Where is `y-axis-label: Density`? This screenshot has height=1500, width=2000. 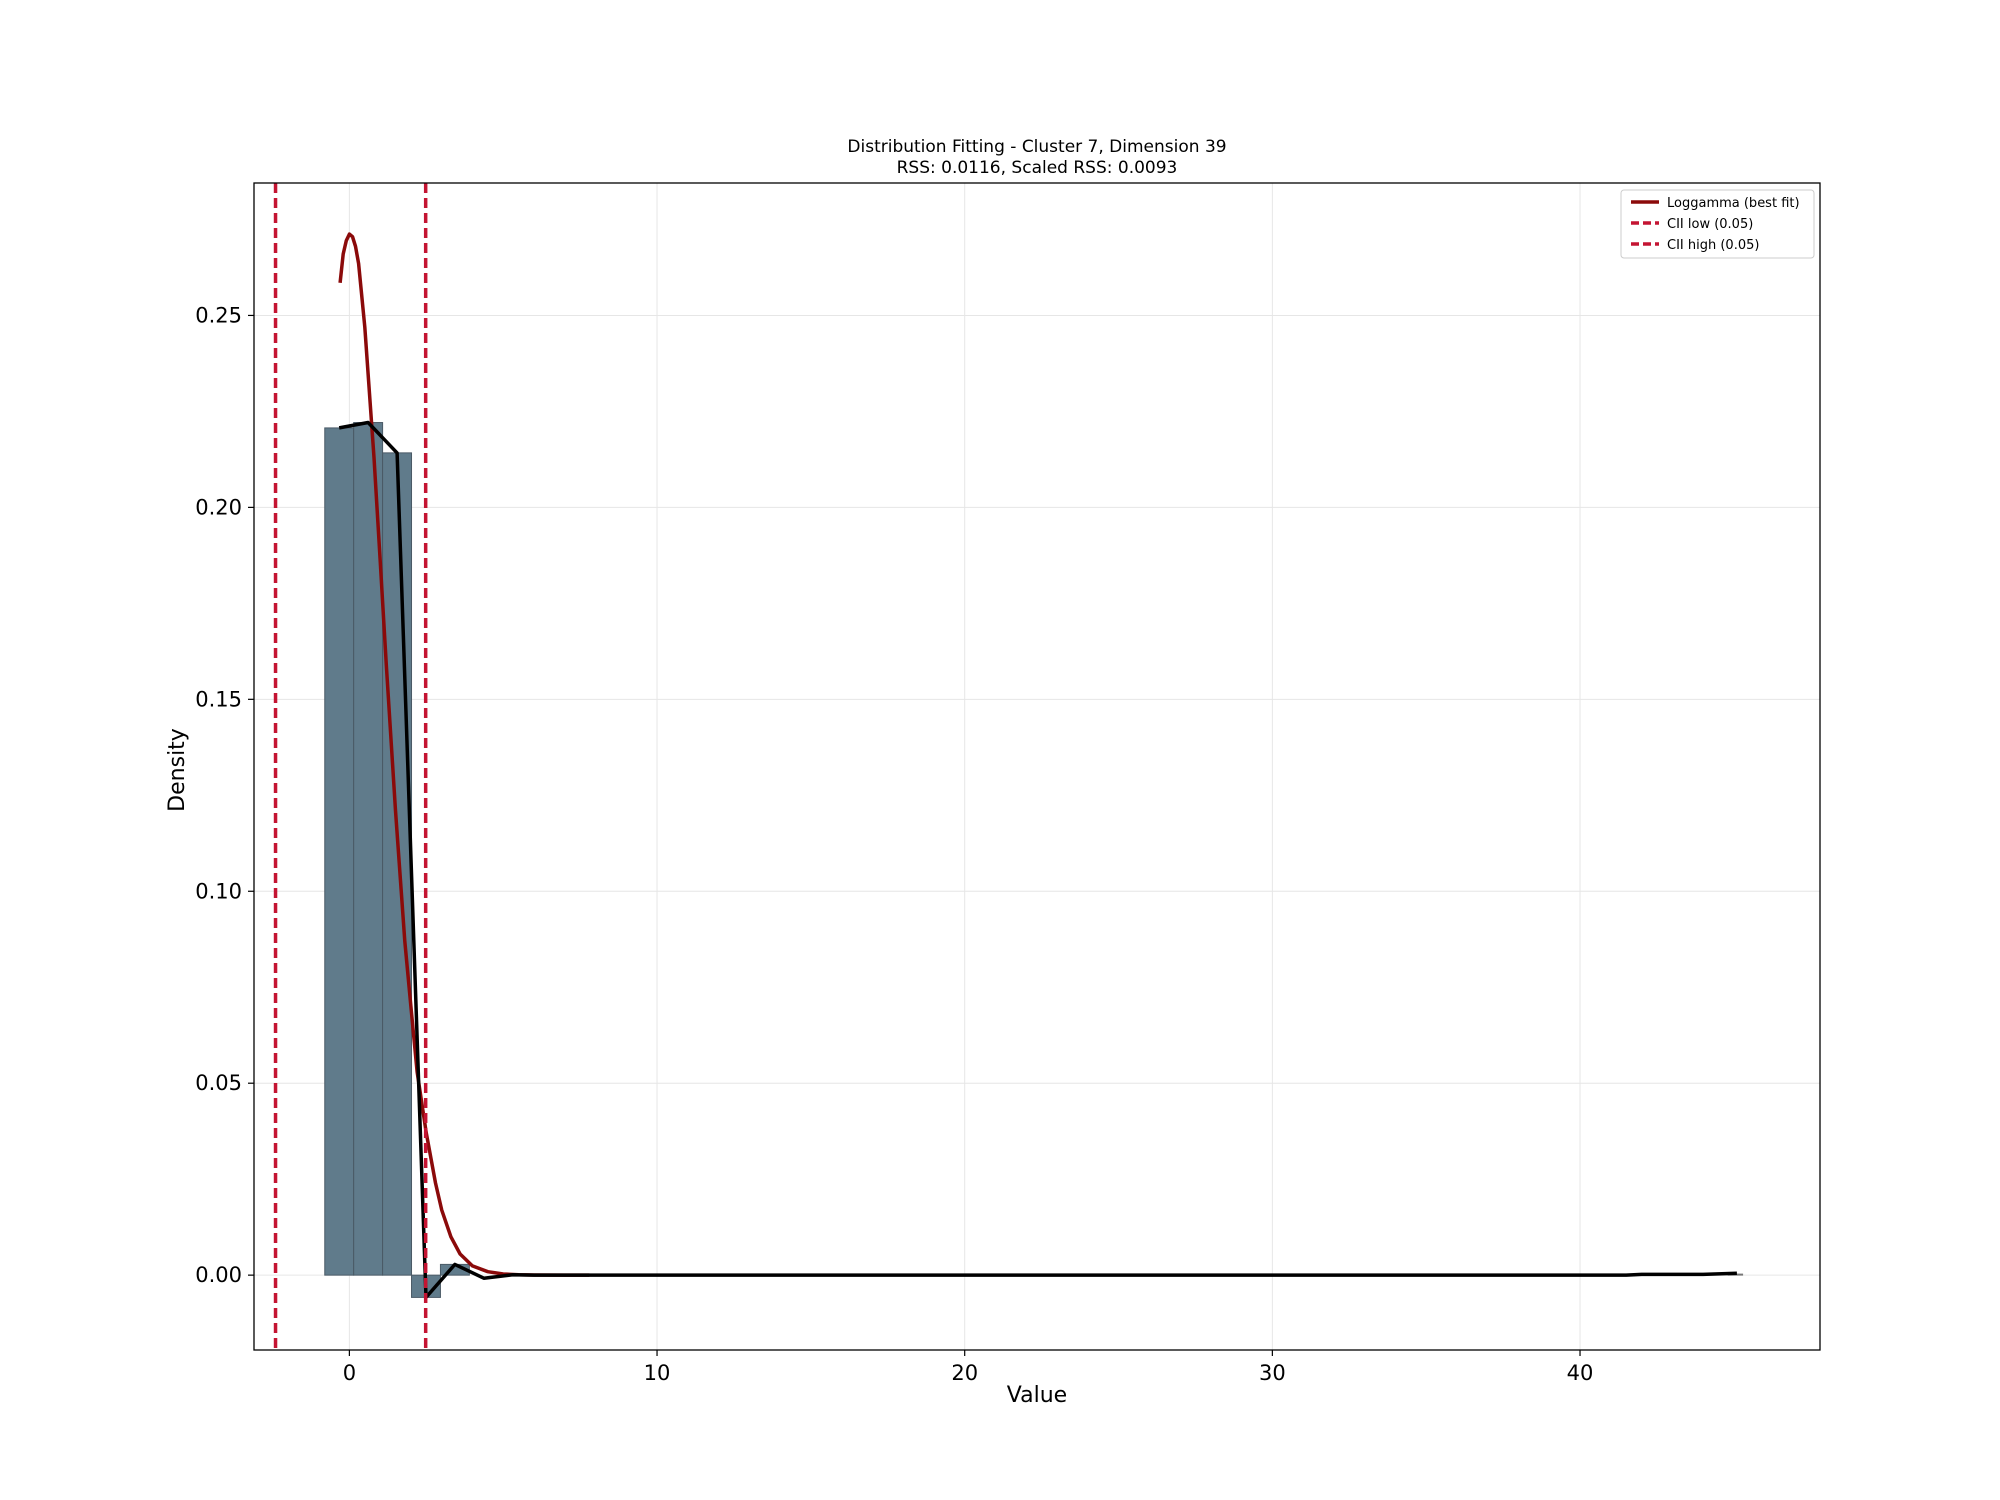 y-axis-label: Density is located at coordinates (177, 770).